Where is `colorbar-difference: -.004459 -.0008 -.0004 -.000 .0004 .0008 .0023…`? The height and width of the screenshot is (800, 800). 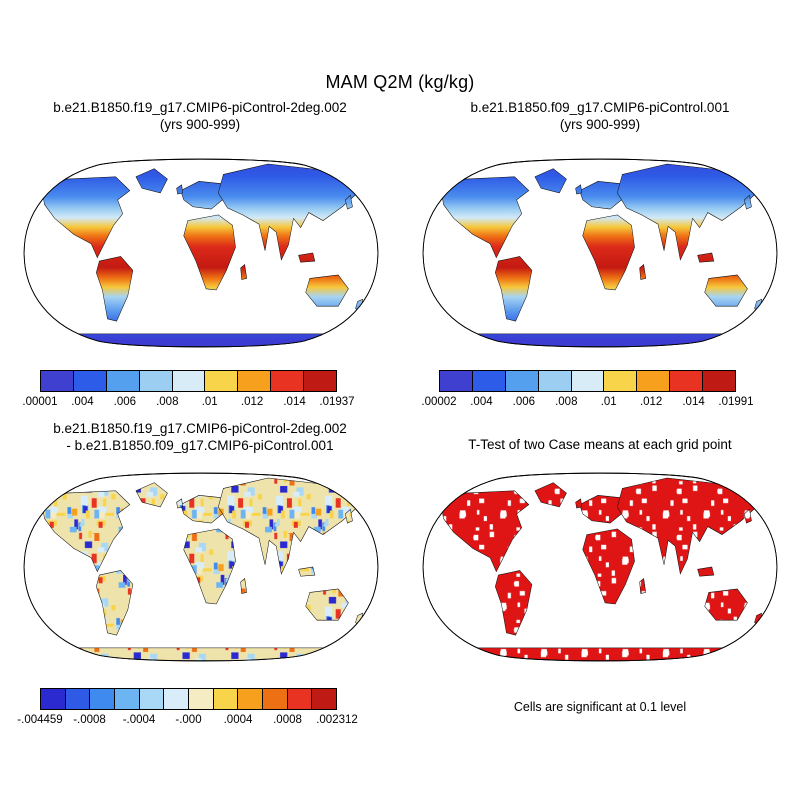 colorbar-difference: -.004459 -.0008 -.0004 -.000 .0004 .0008 .0023… is located at coordinates (187, 707).